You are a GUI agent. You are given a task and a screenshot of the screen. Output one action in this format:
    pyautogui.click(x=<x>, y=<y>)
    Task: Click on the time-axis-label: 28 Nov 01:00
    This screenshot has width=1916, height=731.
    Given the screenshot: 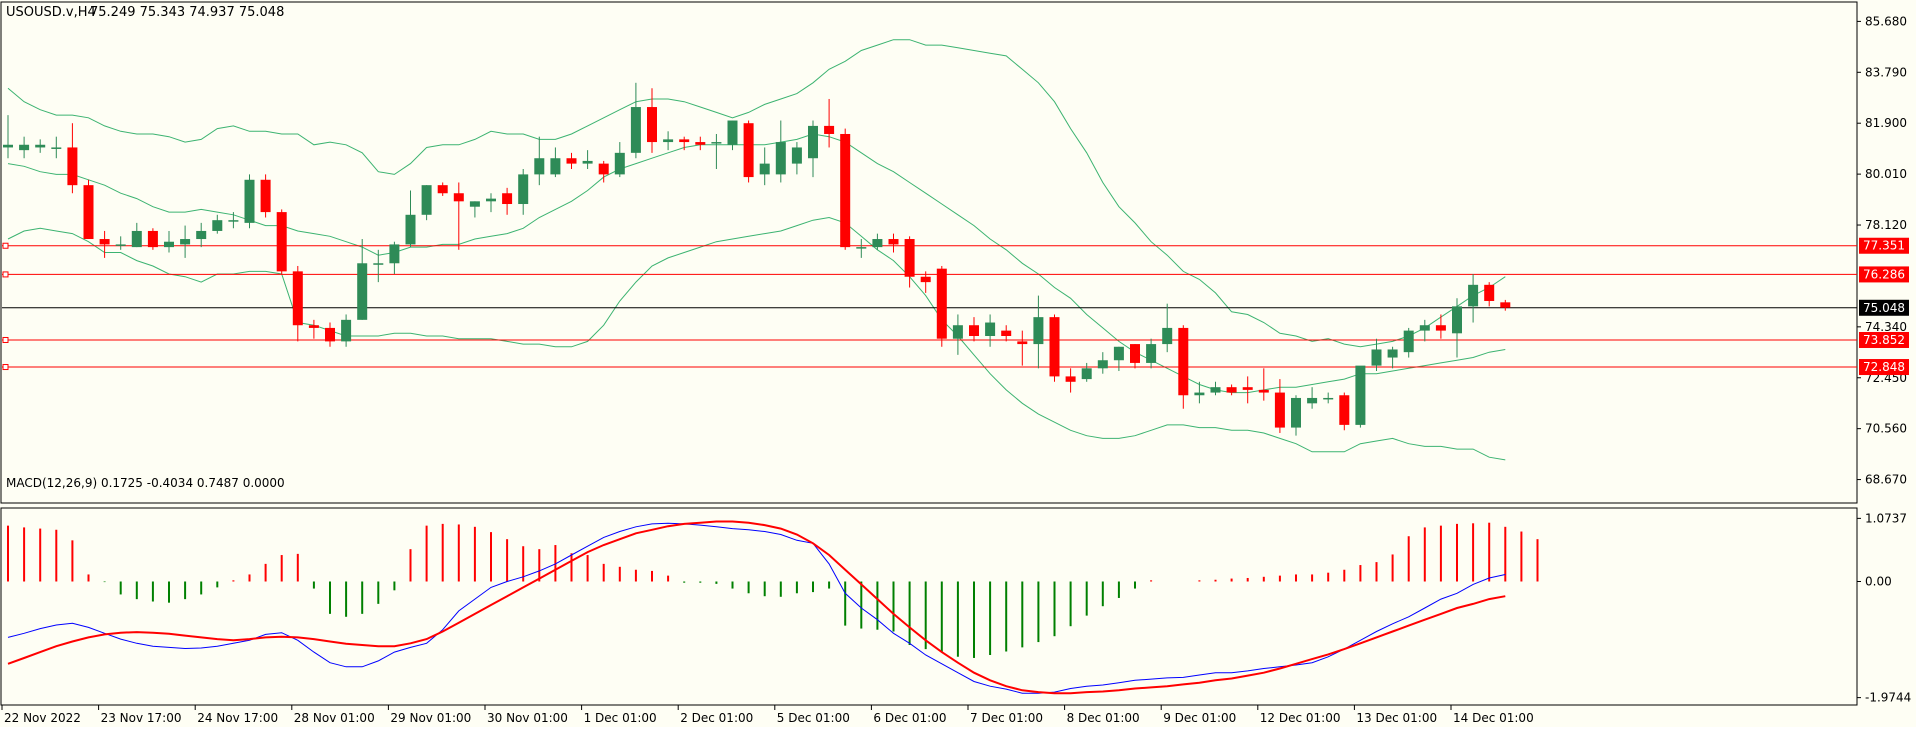 What is the action you would take?
    pyautogui.click(x=334, y=718)
    